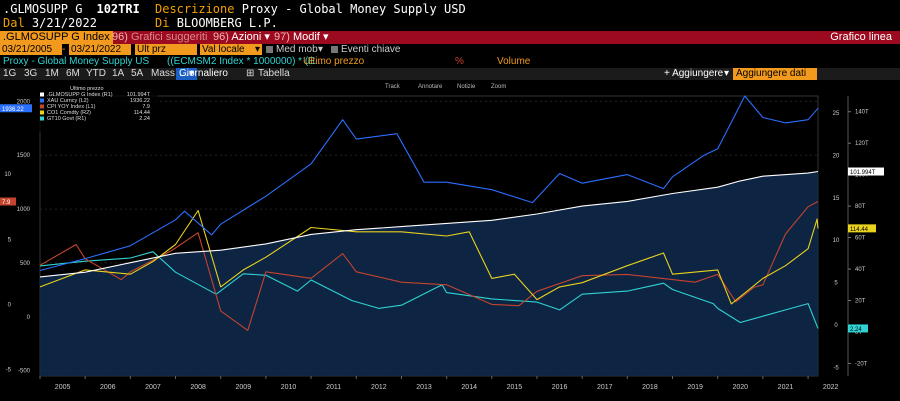  I want to click on legend-value-1: 1936.22, so click(140, 101).